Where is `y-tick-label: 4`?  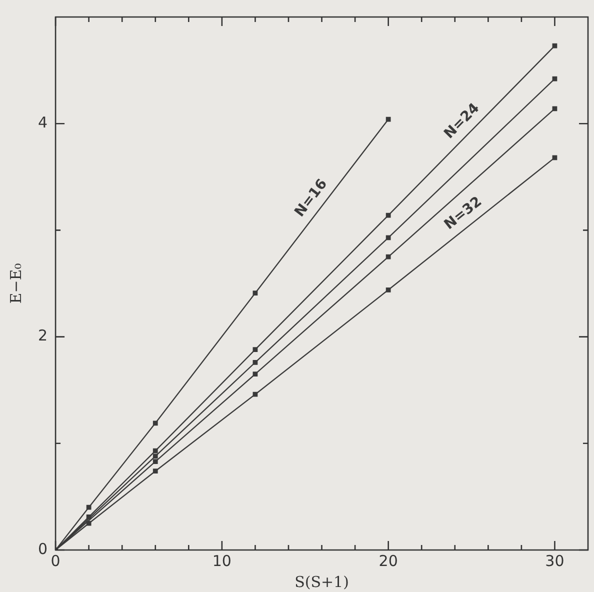 y-tick-label: 4 is located at coordinates (43, 122).